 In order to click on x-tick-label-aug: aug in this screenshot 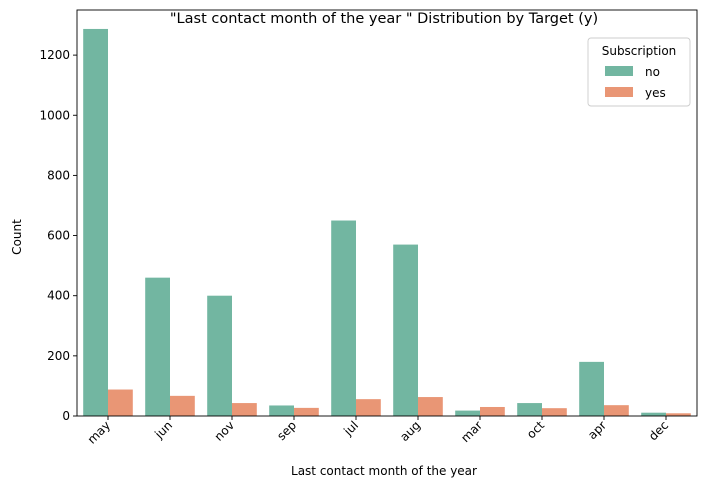, I will do `click(410, 431)`.